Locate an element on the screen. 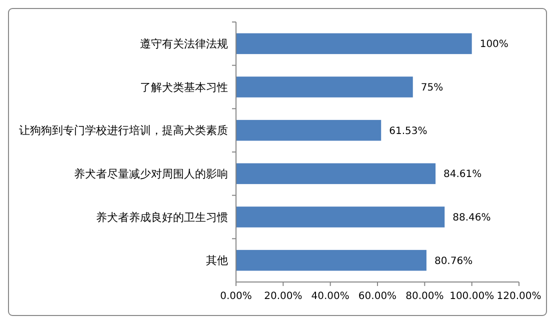 This screenshot has height=324, width=555. y-tick-label: 养犬者尽量减少对周围人的影响 is located at coordinates (151, 174).